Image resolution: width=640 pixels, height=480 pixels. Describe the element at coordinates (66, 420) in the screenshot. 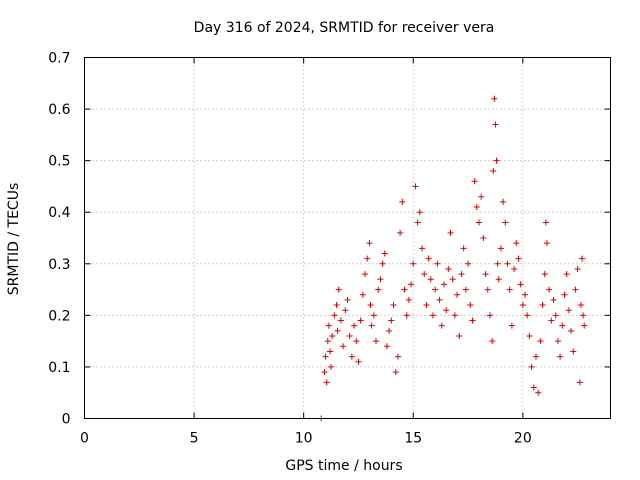

I see `y-tick-label: 0` at that location.